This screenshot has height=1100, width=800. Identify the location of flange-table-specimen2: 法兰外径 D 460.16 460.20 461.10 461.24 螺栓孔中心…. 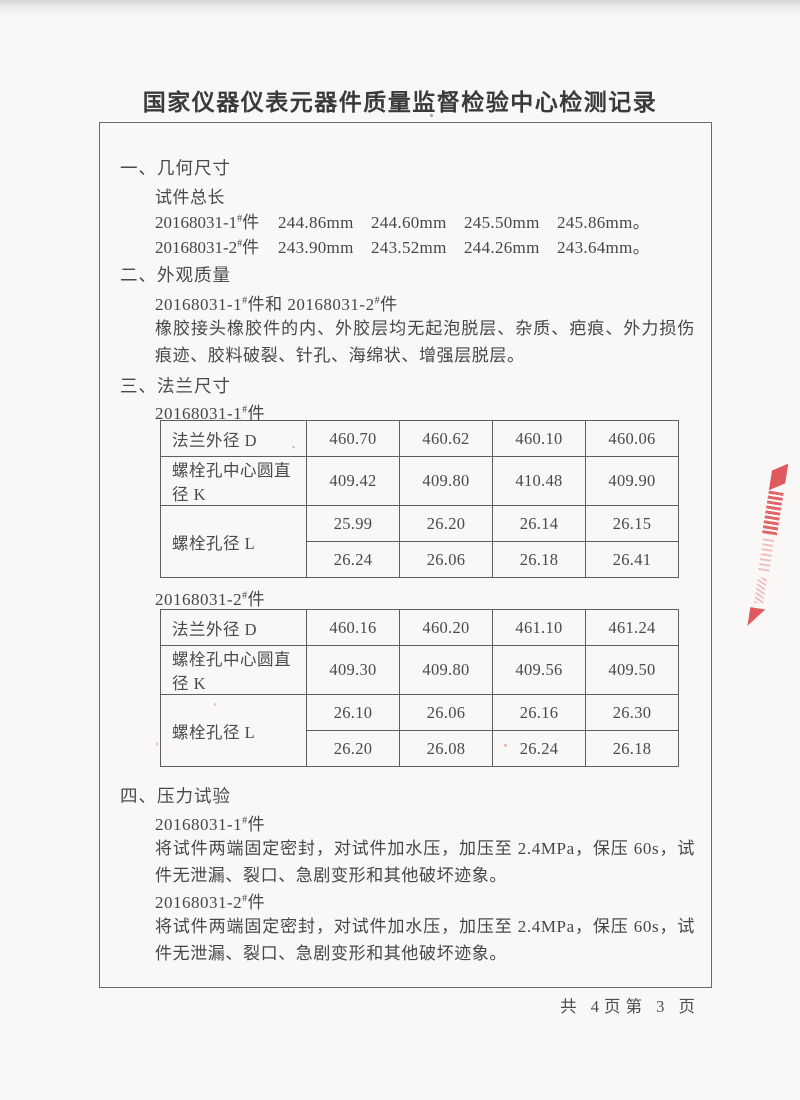
(419, 688).